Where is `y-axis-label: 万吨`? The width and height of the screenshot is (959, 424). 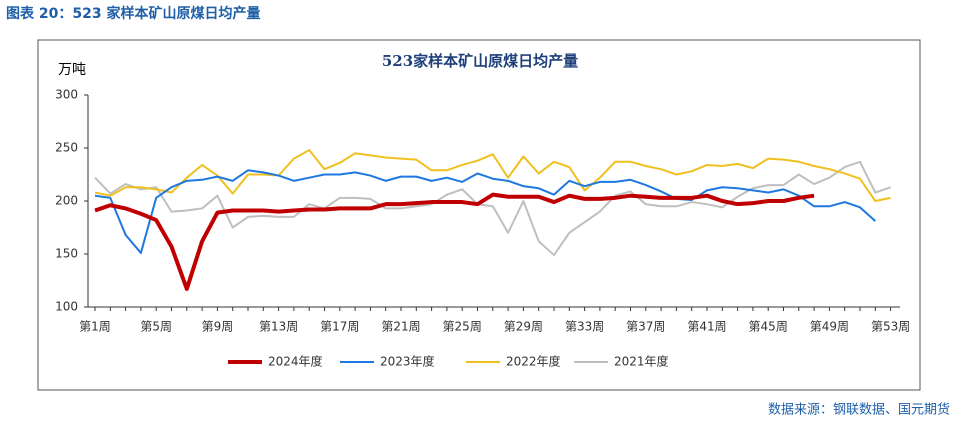 y-axis-label: 万吨 is located at coordinates (72, 70).